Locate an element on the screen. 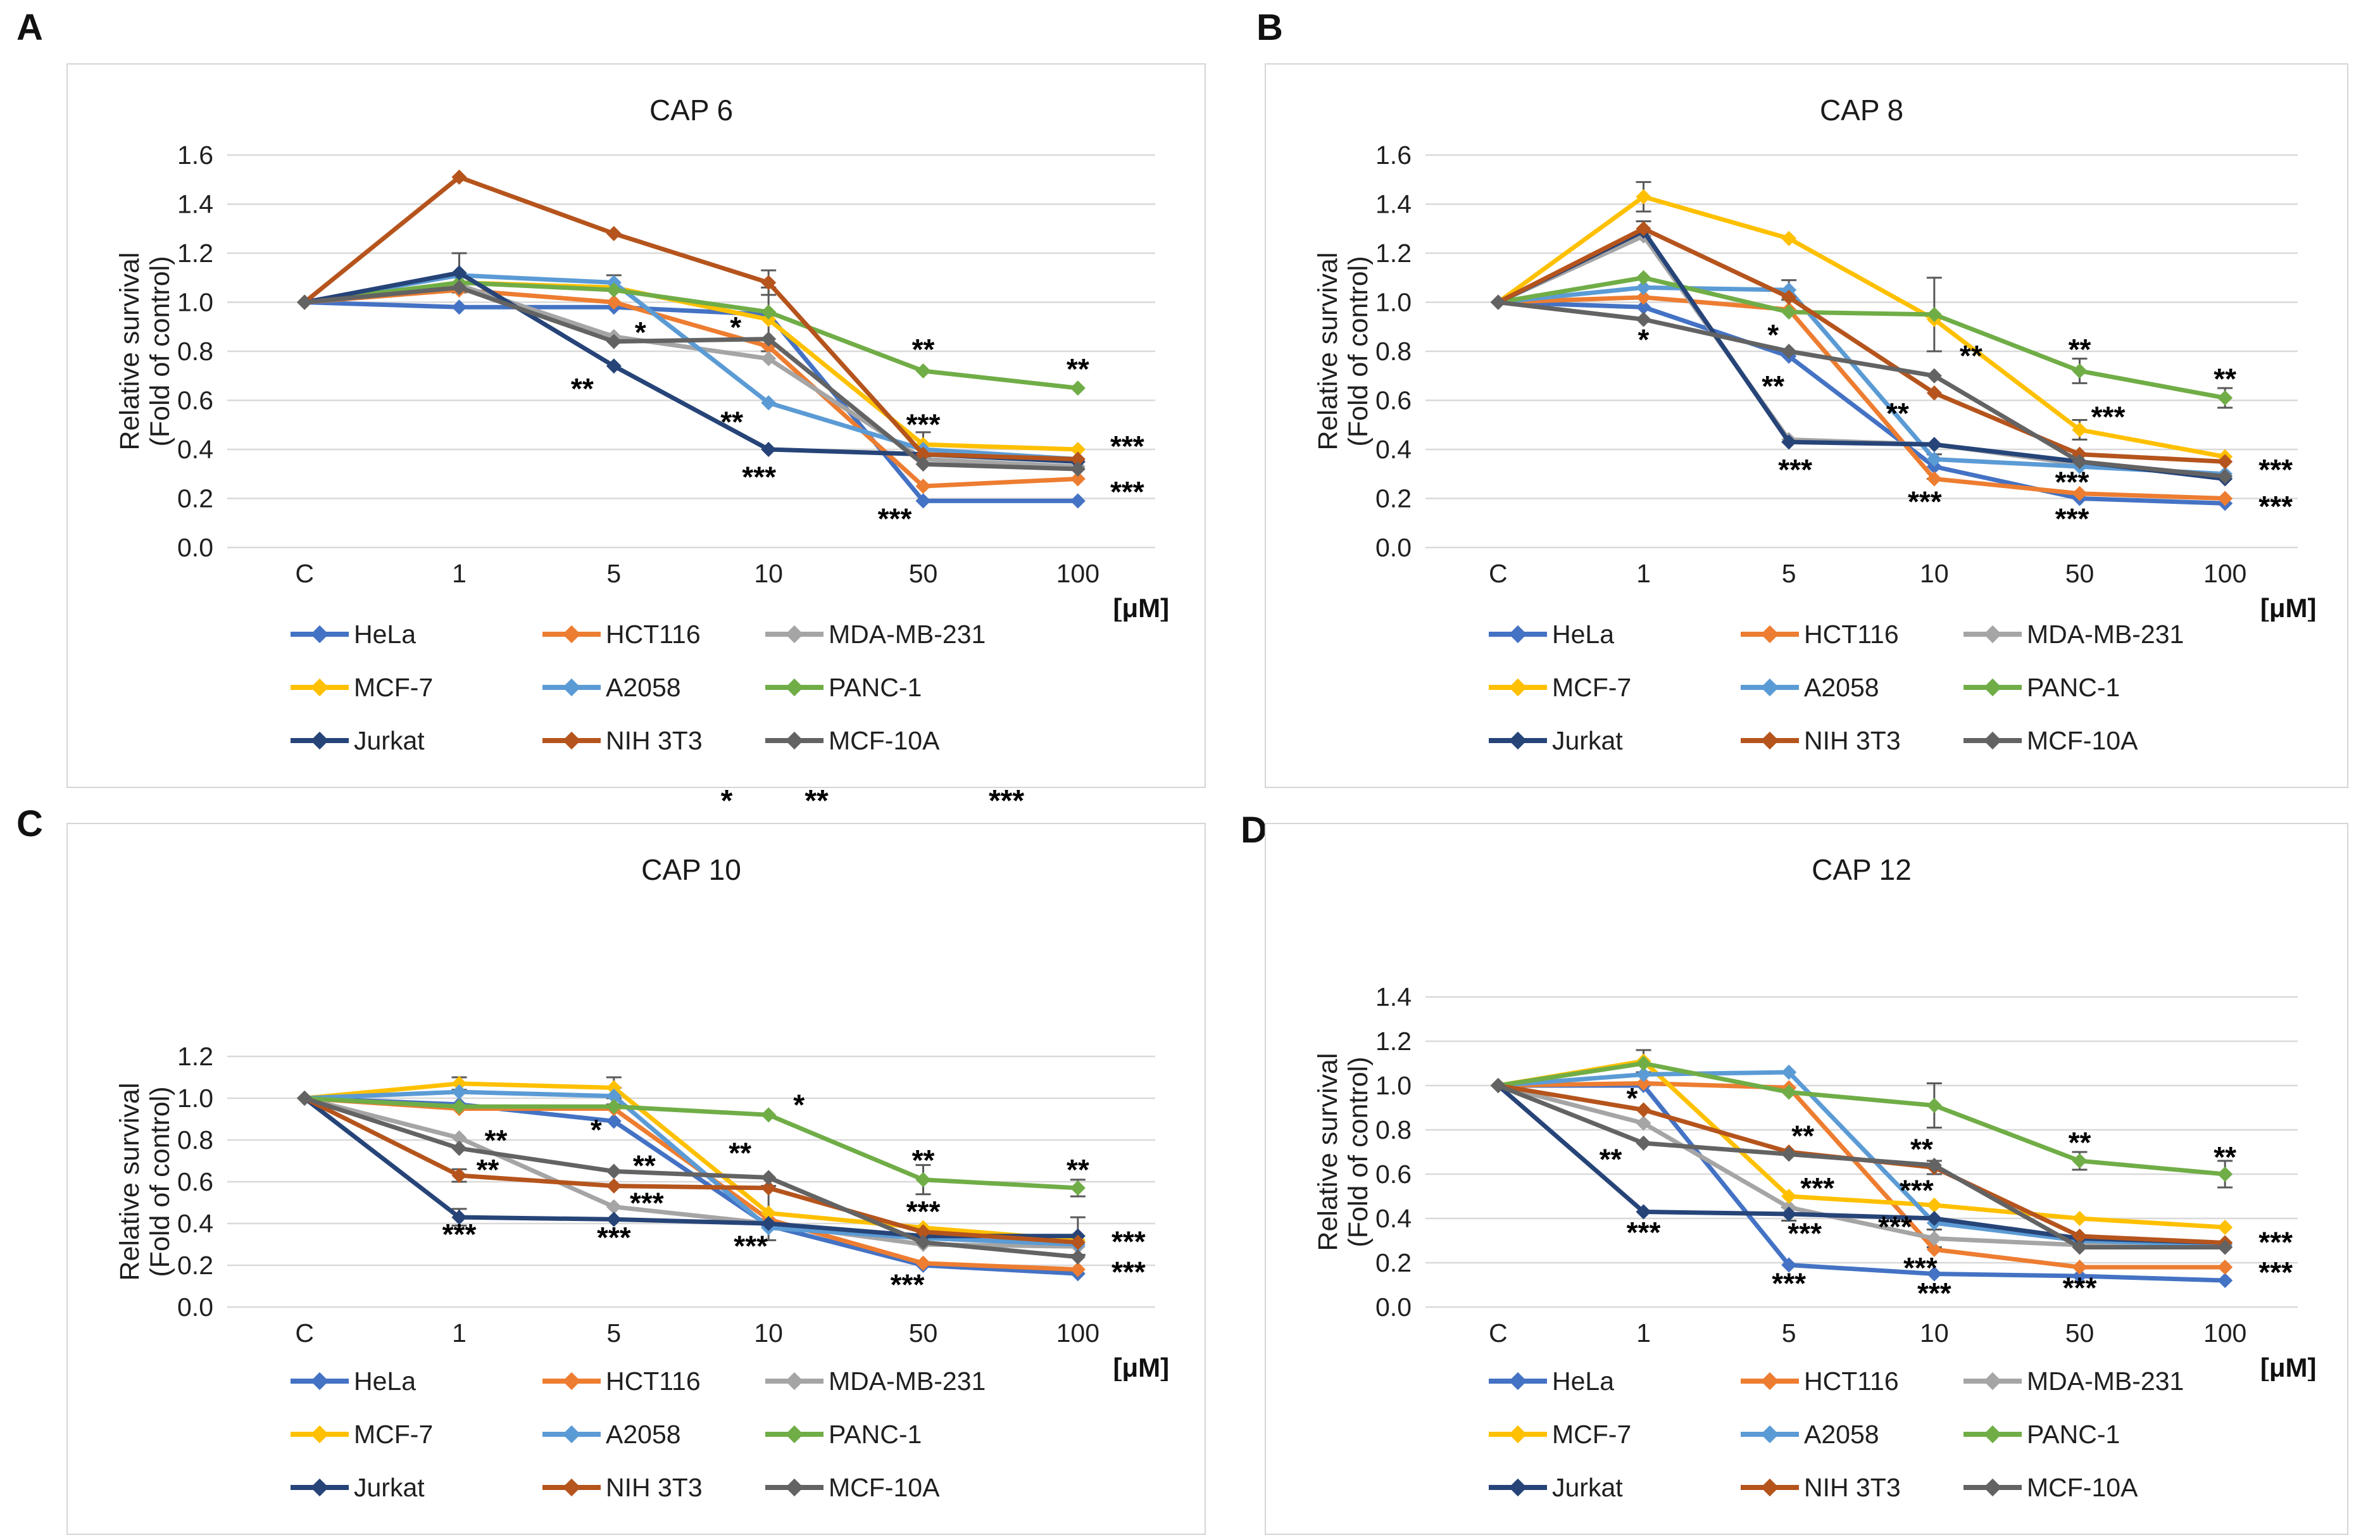 This screenshot has height=1540, width=2380. chart-title: CAP 12 is located at coordinates (1862, 869).